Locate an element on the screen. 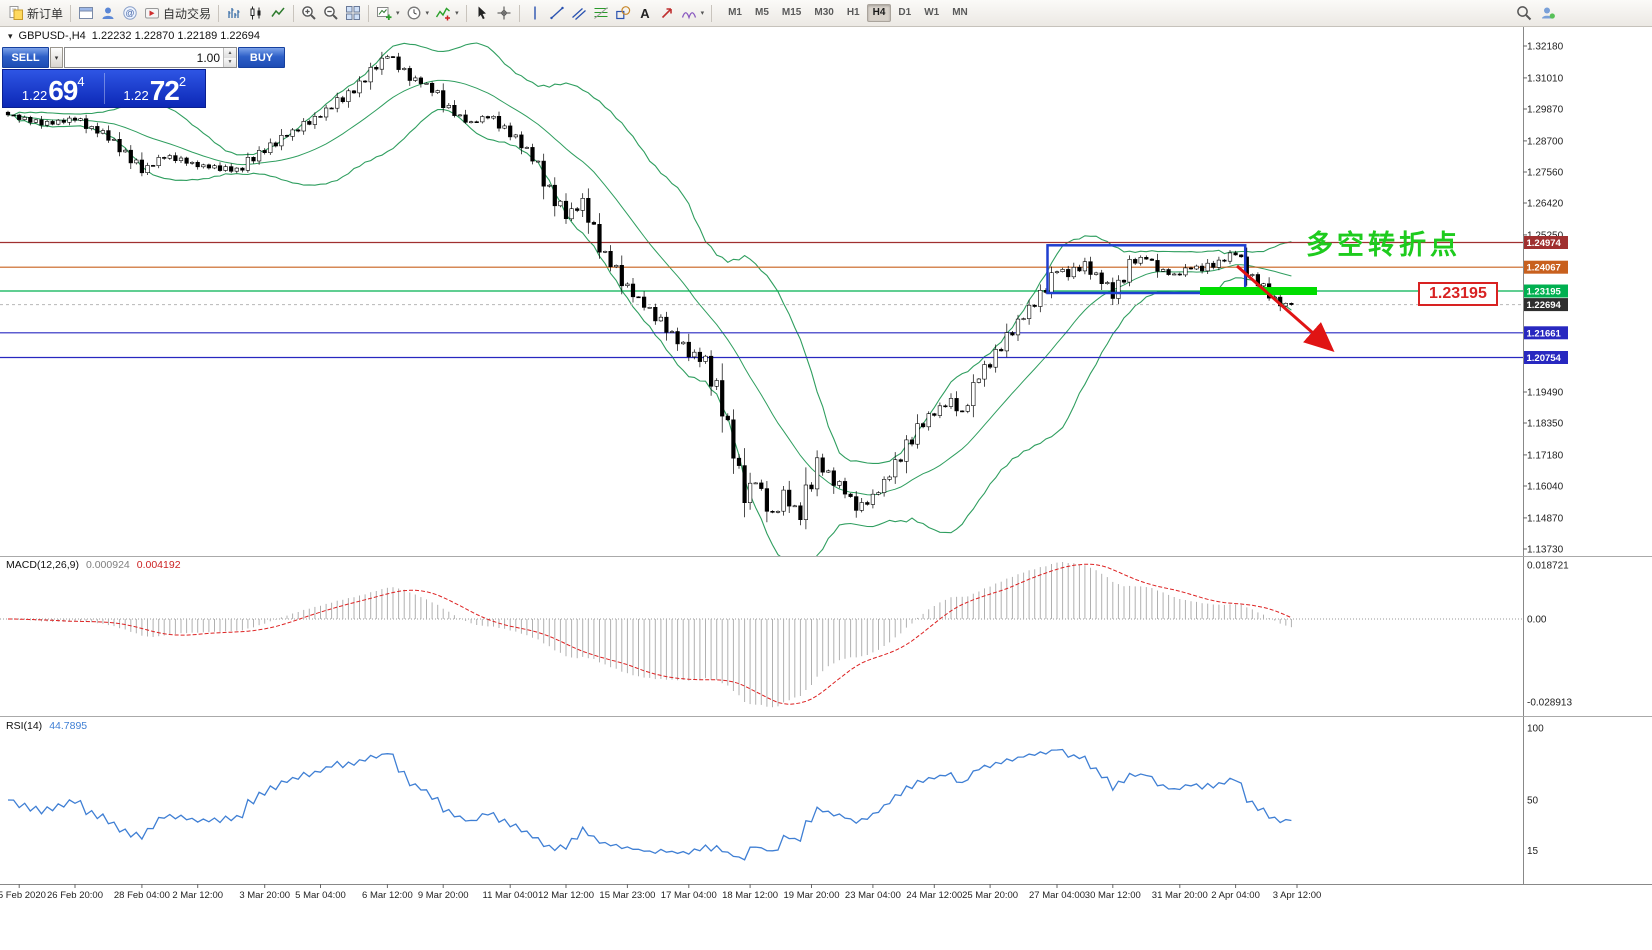 The width and height of the screenshot is (1652, 950). timeframe-h4-button: H4 is located at coordinates (879, 13).